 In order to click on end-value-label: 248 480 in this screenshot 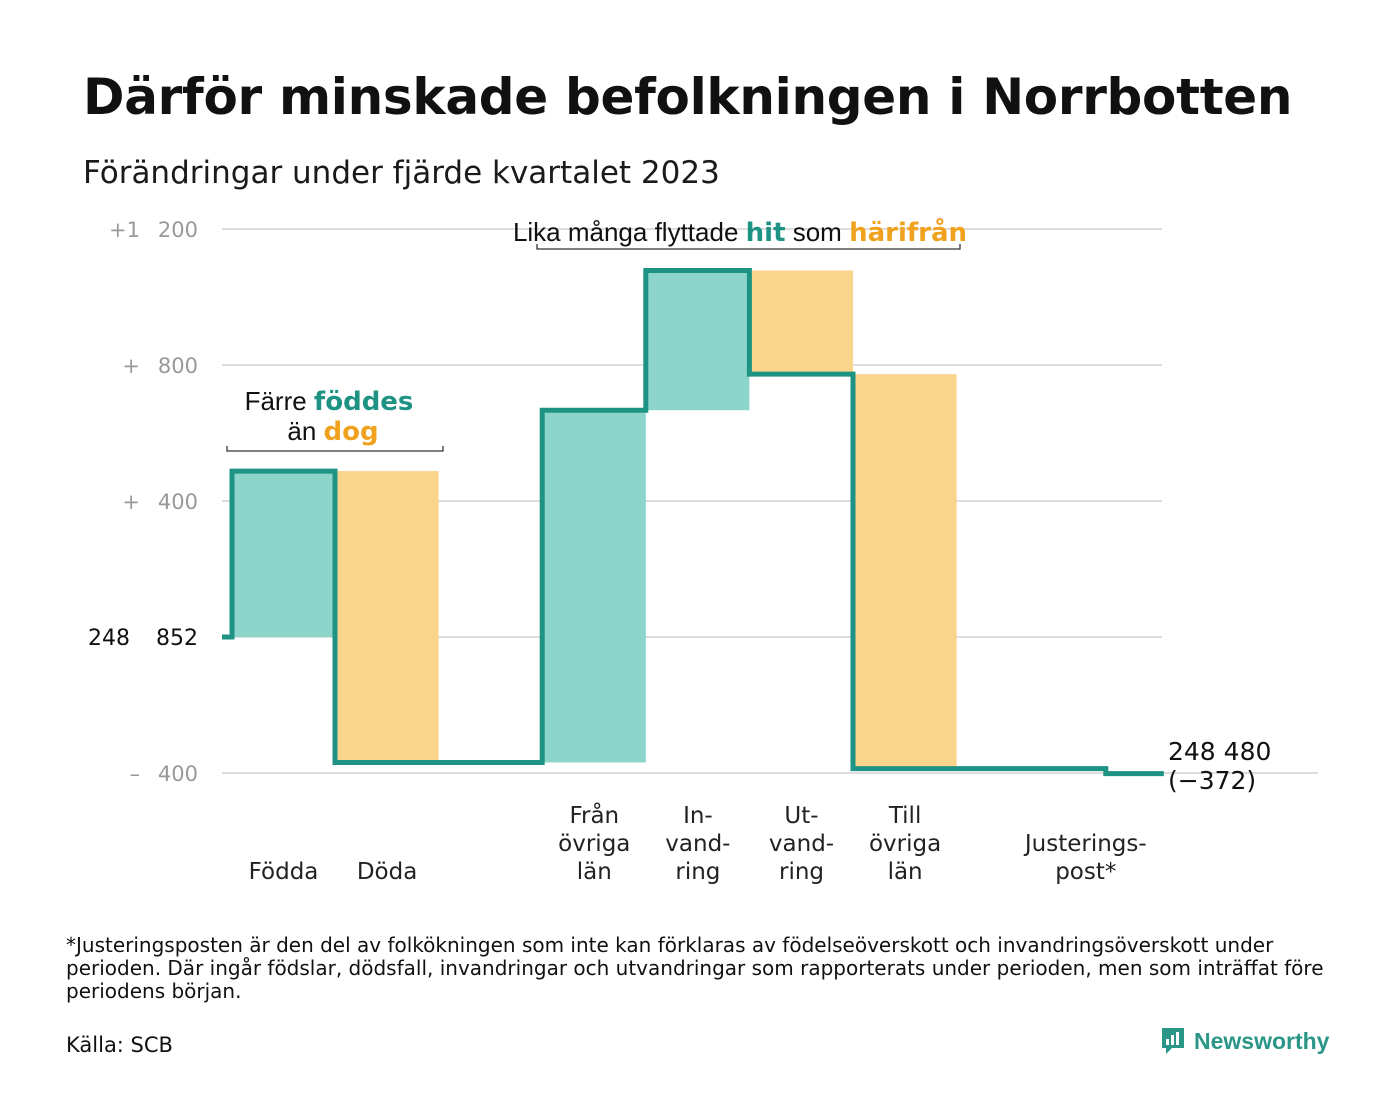, I will do `click(1219, 751)`.